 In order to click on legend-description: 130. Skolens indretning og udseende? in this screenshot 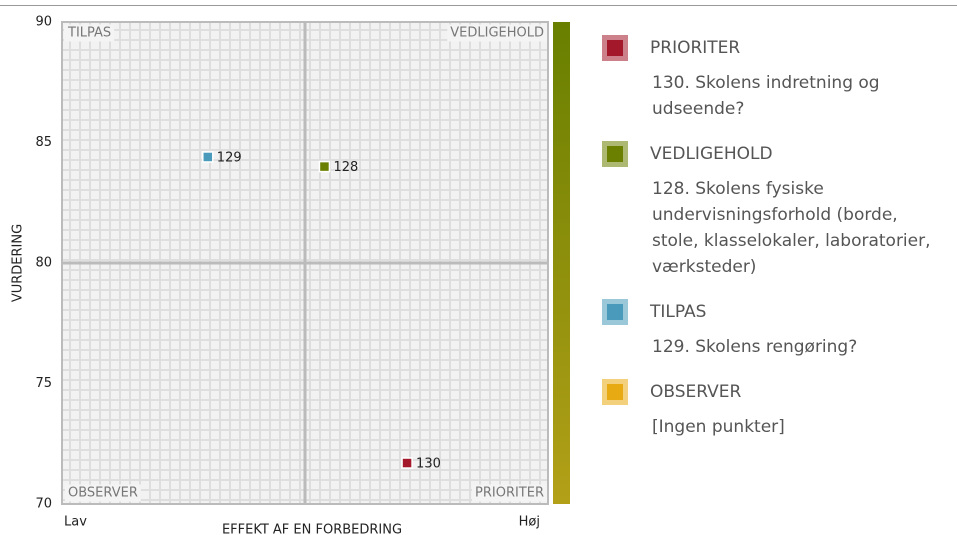, I will do `click(766, 96)`.